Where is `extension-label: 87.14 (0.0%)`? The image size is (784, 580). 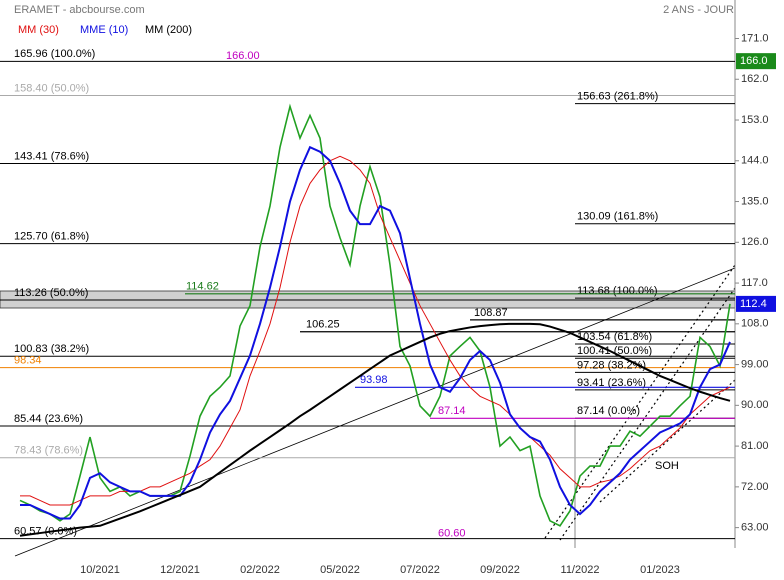
extension-label: 87.14 (0.0%) is located at coordinates (608, 411).